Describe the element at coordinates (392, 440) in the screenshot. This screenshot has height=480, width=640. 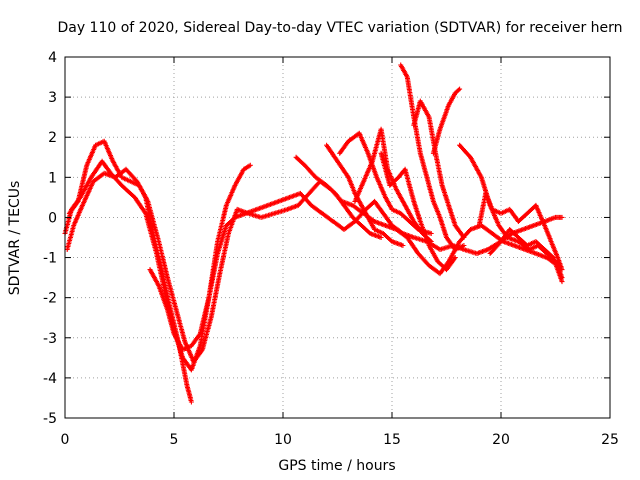
I see `x-tick-label: 15` at that location.